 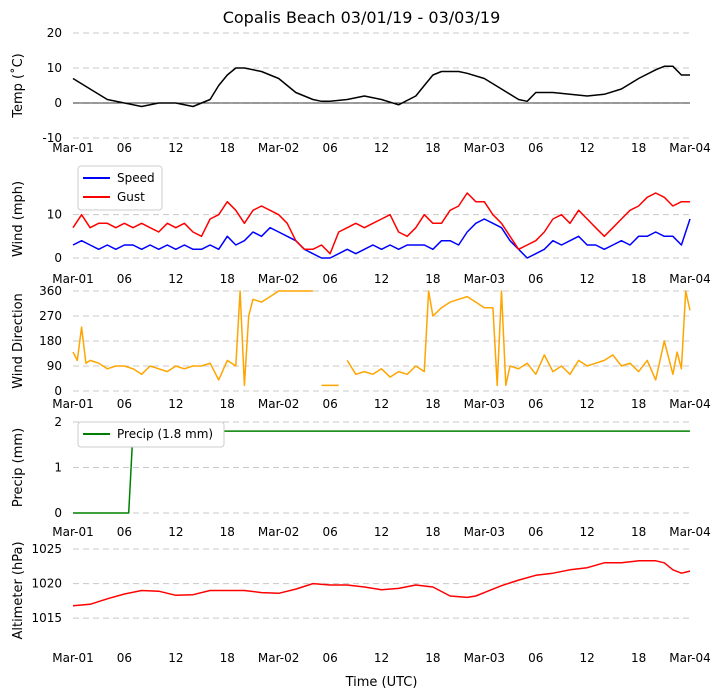 What do you see at coordinates (165, 434) in the screenshot?
I see `legend-label: Precip (1.8 mm)` at bounding box center [165, 434].